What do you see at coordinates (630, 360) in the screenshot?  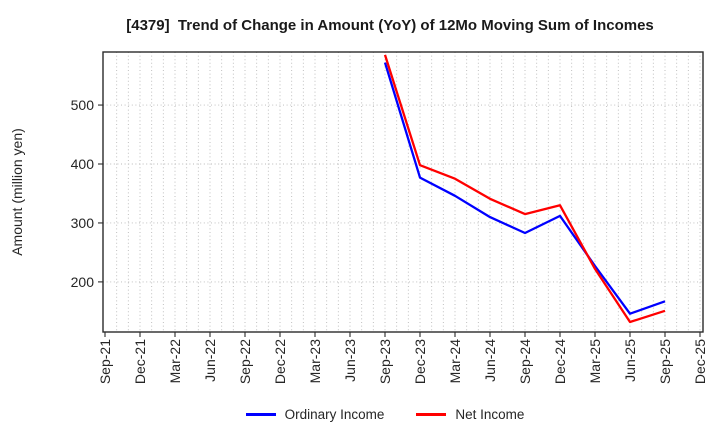 I see `x-tick-label: Jun-25` at bounding box center [630, 360].